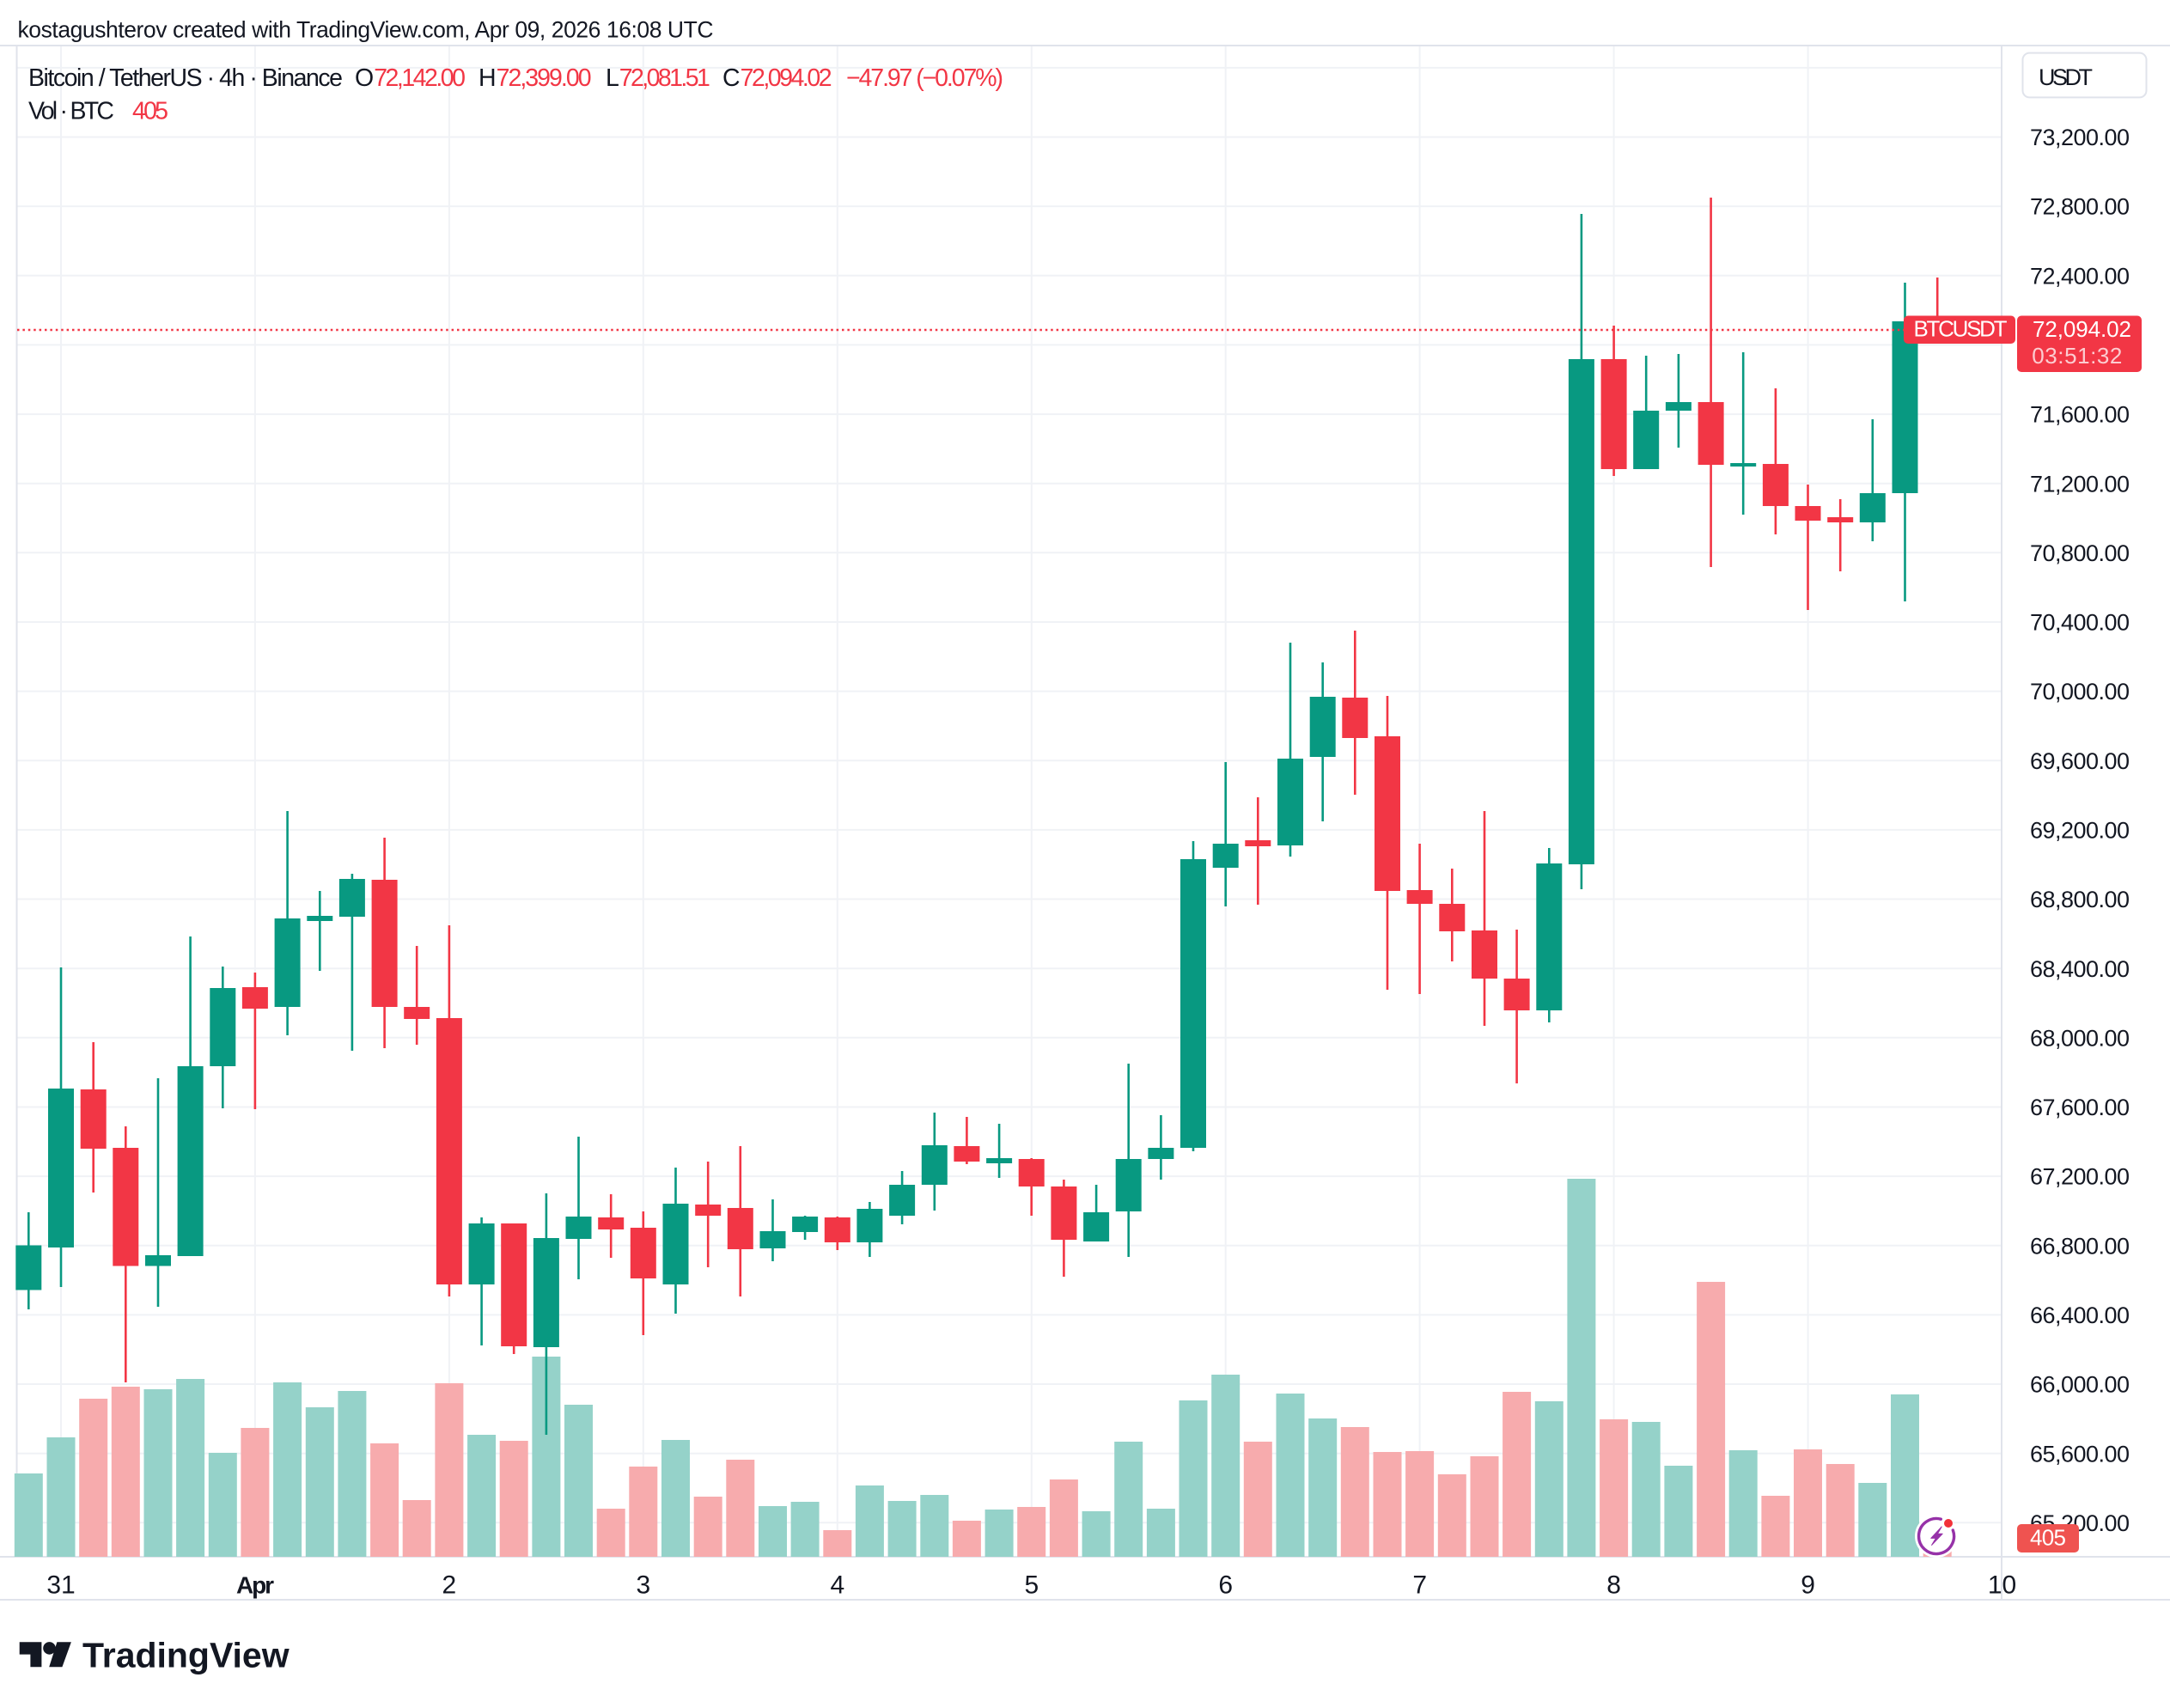 The height and width of the screenshot is (1708, 2170). I want to click on svg-text: 8, so click(1613, 1585).